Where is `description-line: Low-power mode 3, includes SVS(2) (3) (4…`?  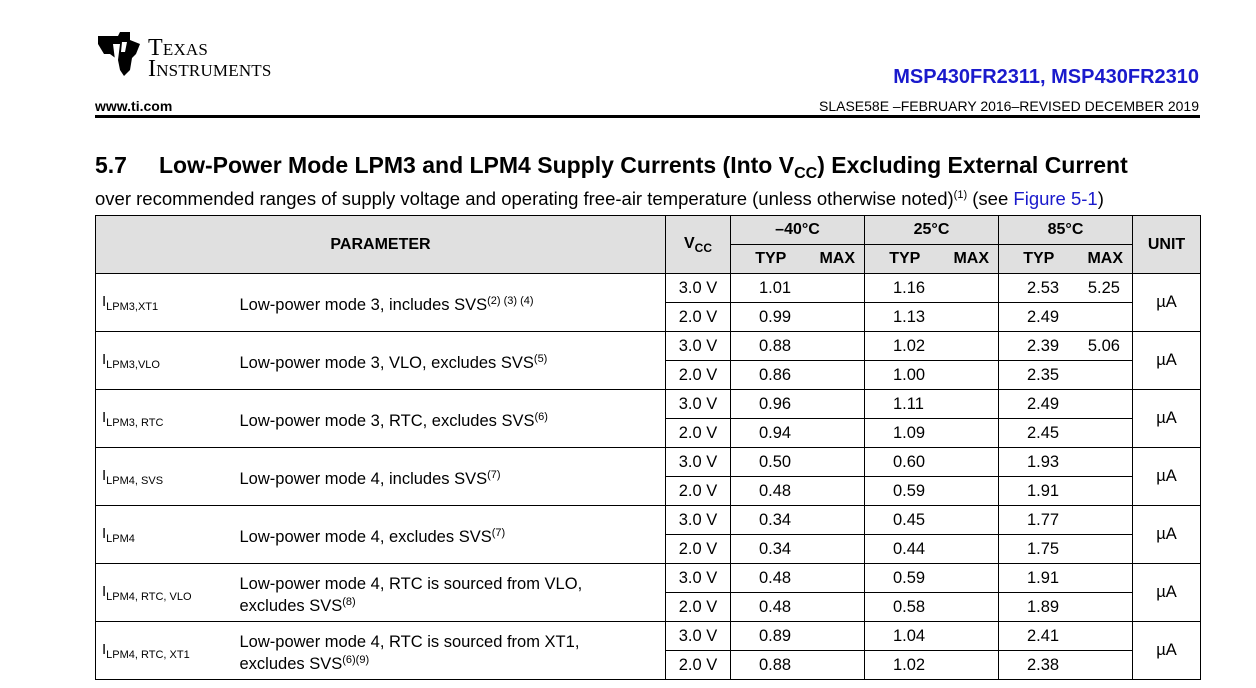 description-line: Low-power mode 3, includes SVS(2) (3) (4… is located at coordinates (453, 303).